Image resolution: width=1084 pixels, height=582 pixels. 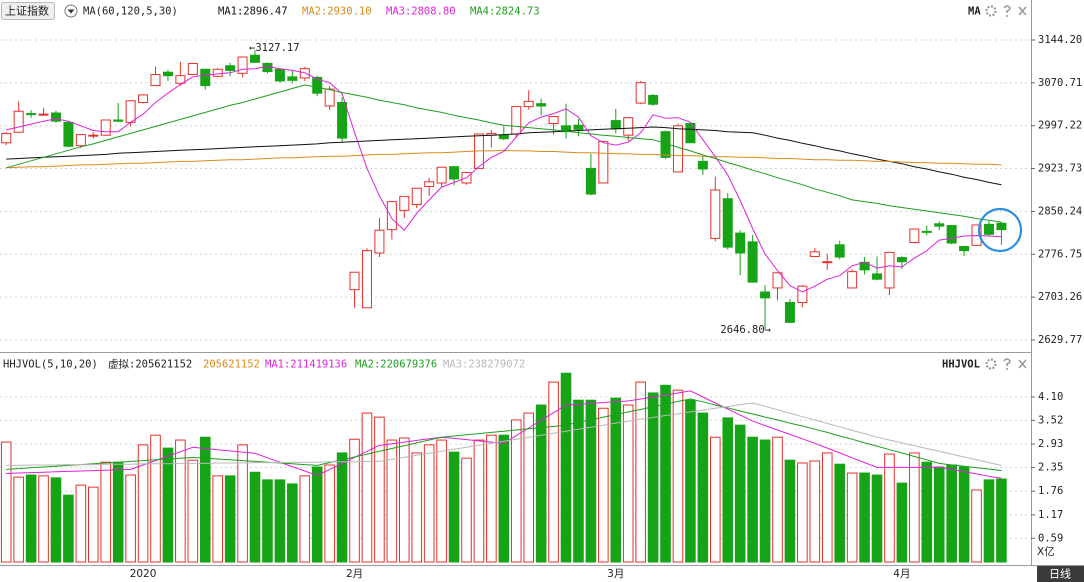 What do you see at coordinates (71, 11) in the screenshot?
I see `indicator-dropdown` at bounding box center [71, 11].